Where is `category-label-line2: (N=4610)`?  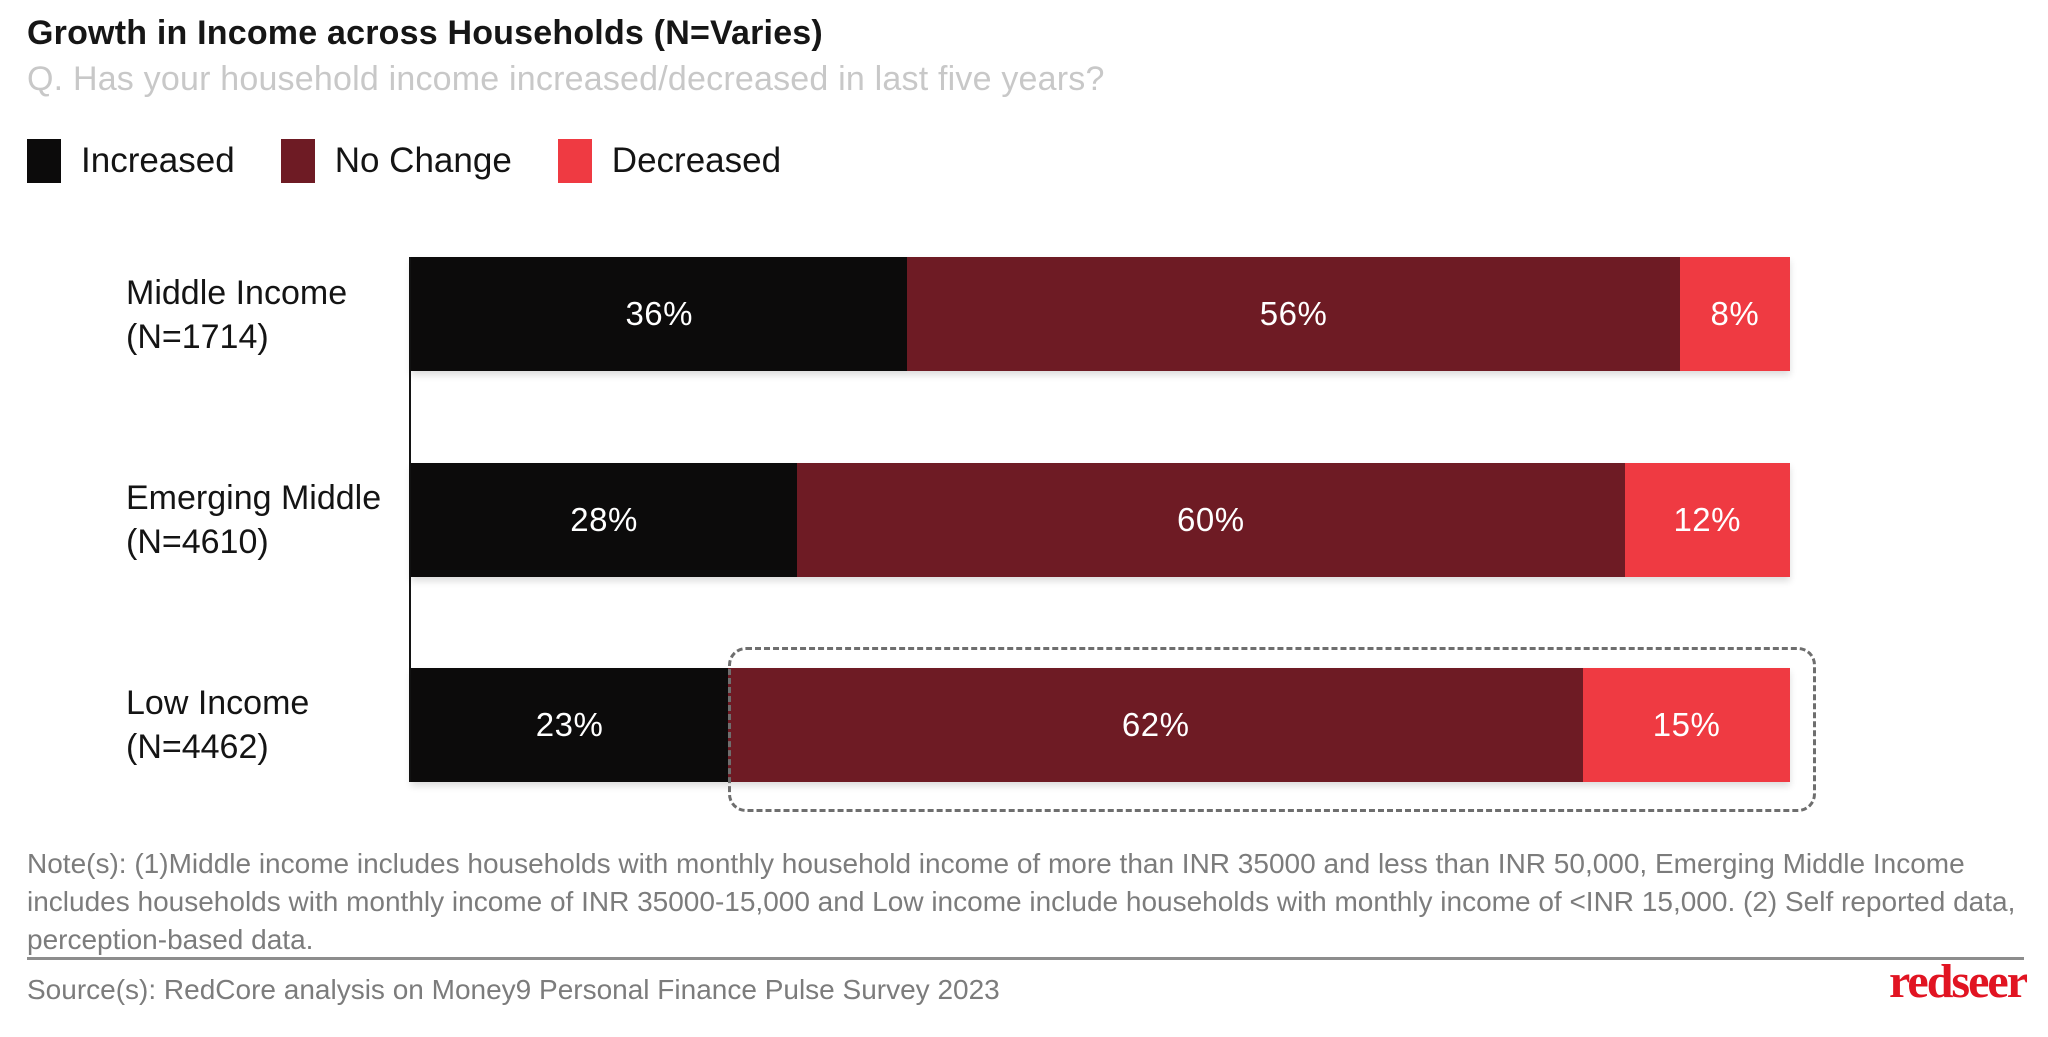 category-label-line2: (N=4610) is located at coordinates (197, 542).